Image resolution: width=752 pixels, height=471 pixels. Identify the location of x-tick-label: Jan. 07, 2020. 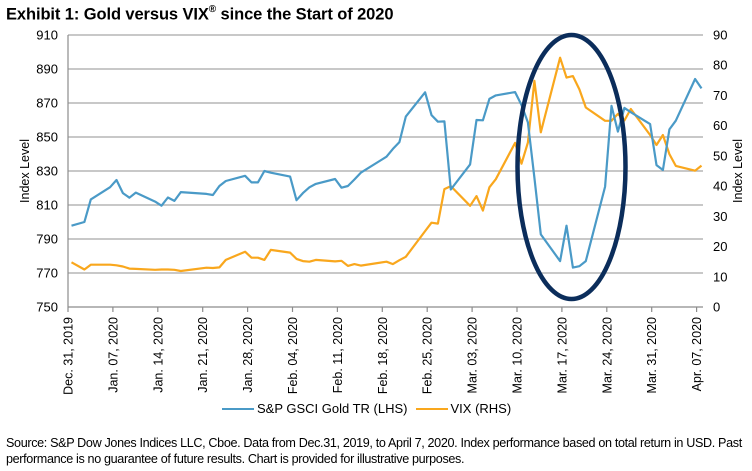
(113, 355).